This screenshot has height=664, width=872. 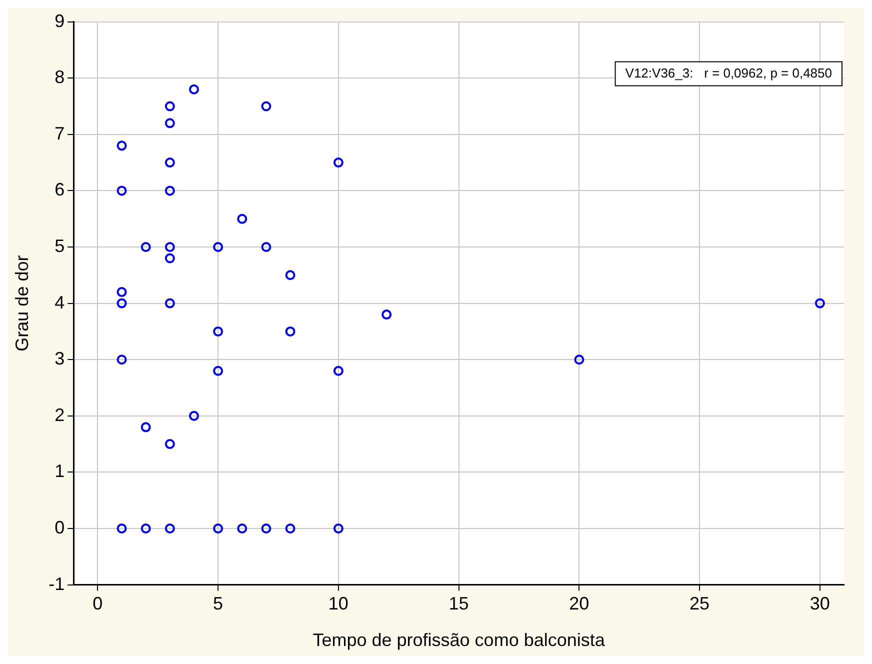 I want to click on x-tick-label: 10, so click(x=338, y=604).